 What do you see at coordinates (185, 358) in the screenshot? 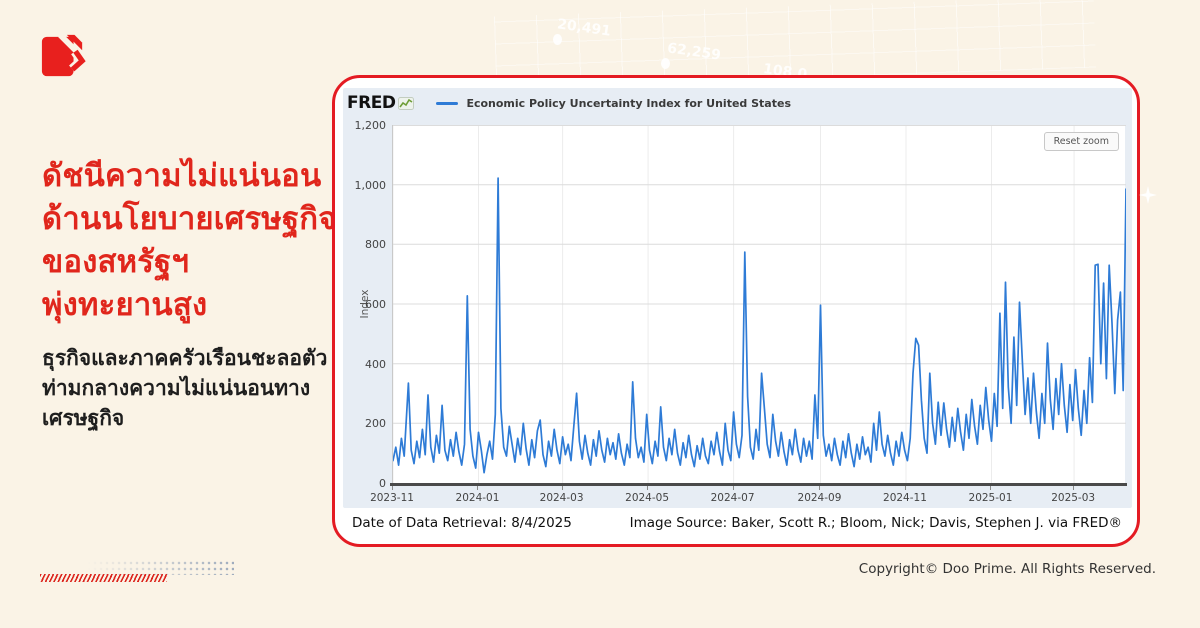
I see `page-subtitle-line: ธุรกิจและภาคครัวเรือนชะลอตัว` at bounding box center [185, 358].